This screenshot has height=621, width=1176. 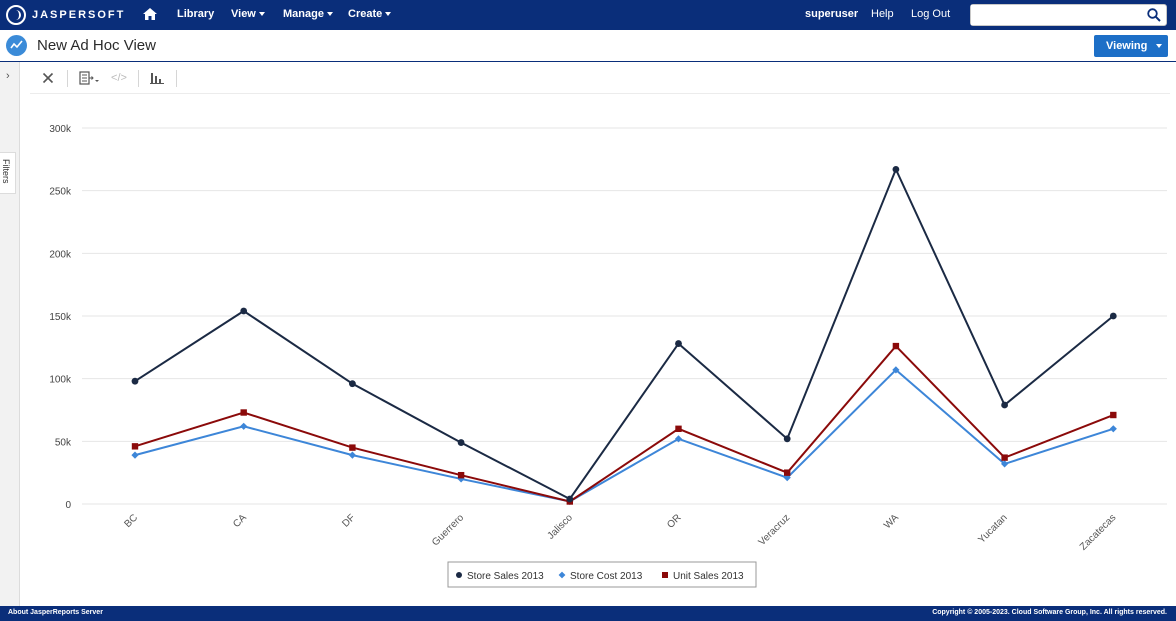 What do you see at coordinates (832, 14) in the screenshot?
I see `user-name: superuser` at bounding box center [832, 14].